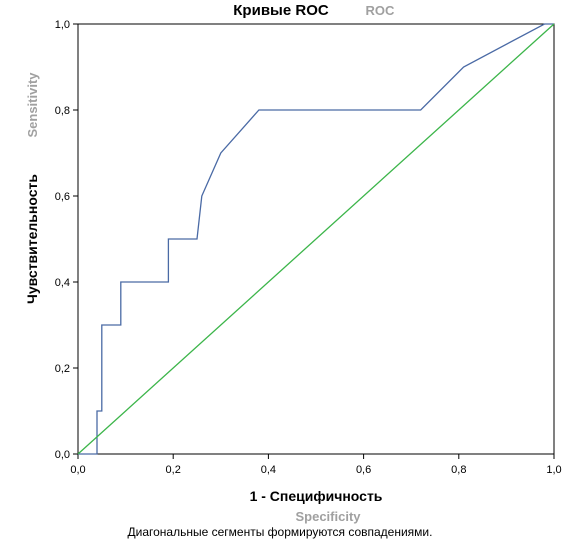  I want to click on y-tick-label: 0,6, so click(62, 197).